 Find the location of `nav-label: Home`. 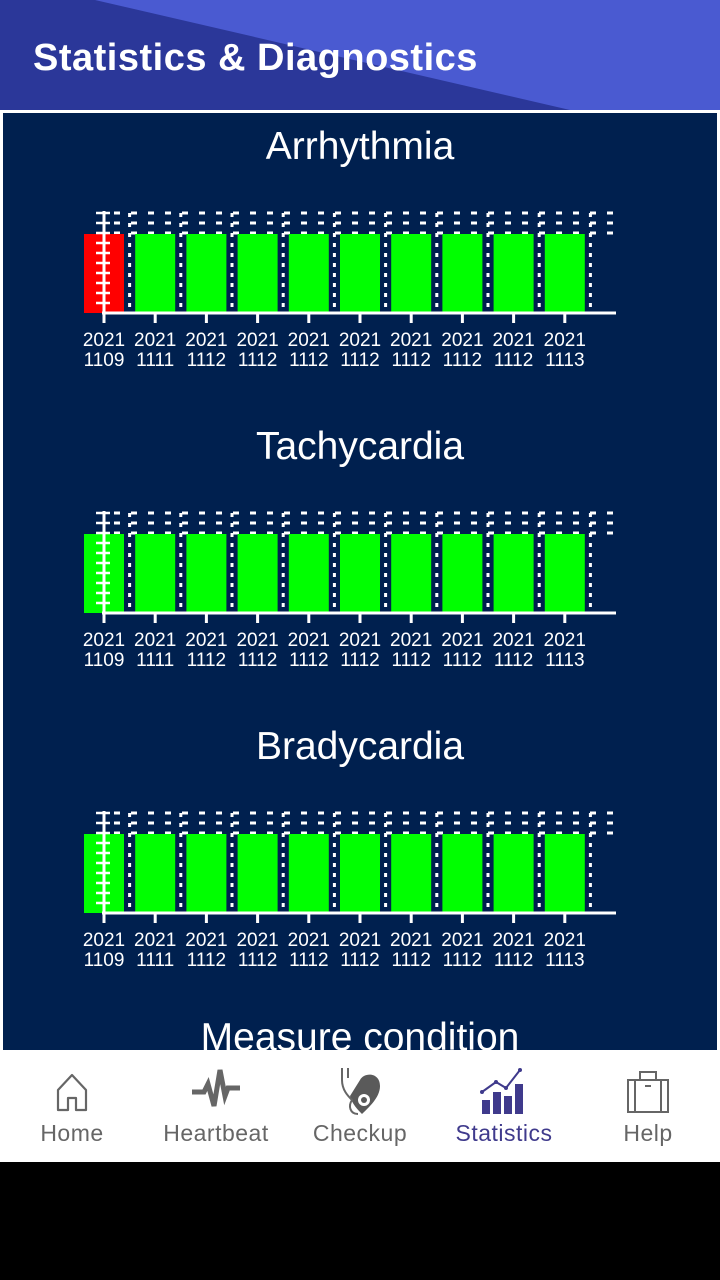

nav-label: Home is located at coordinates (72, 1133).